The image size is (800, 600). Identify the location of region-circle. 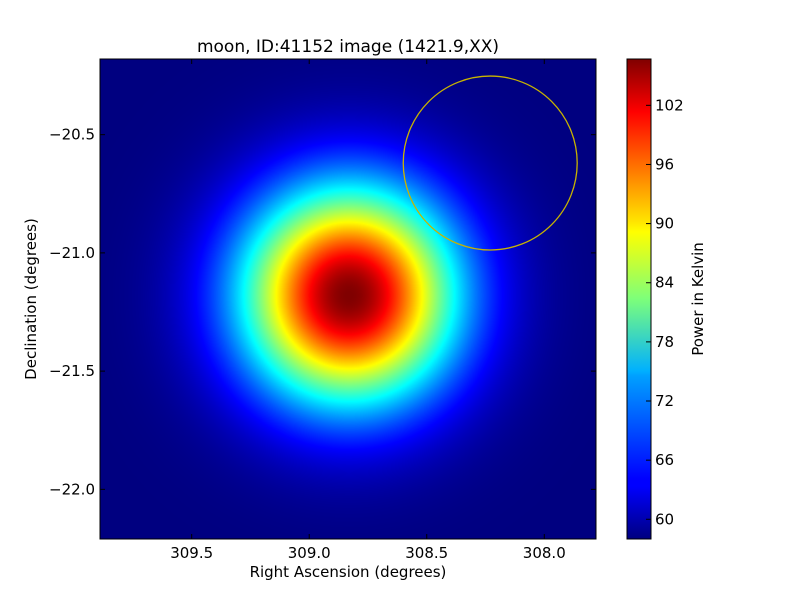
(490, 163).